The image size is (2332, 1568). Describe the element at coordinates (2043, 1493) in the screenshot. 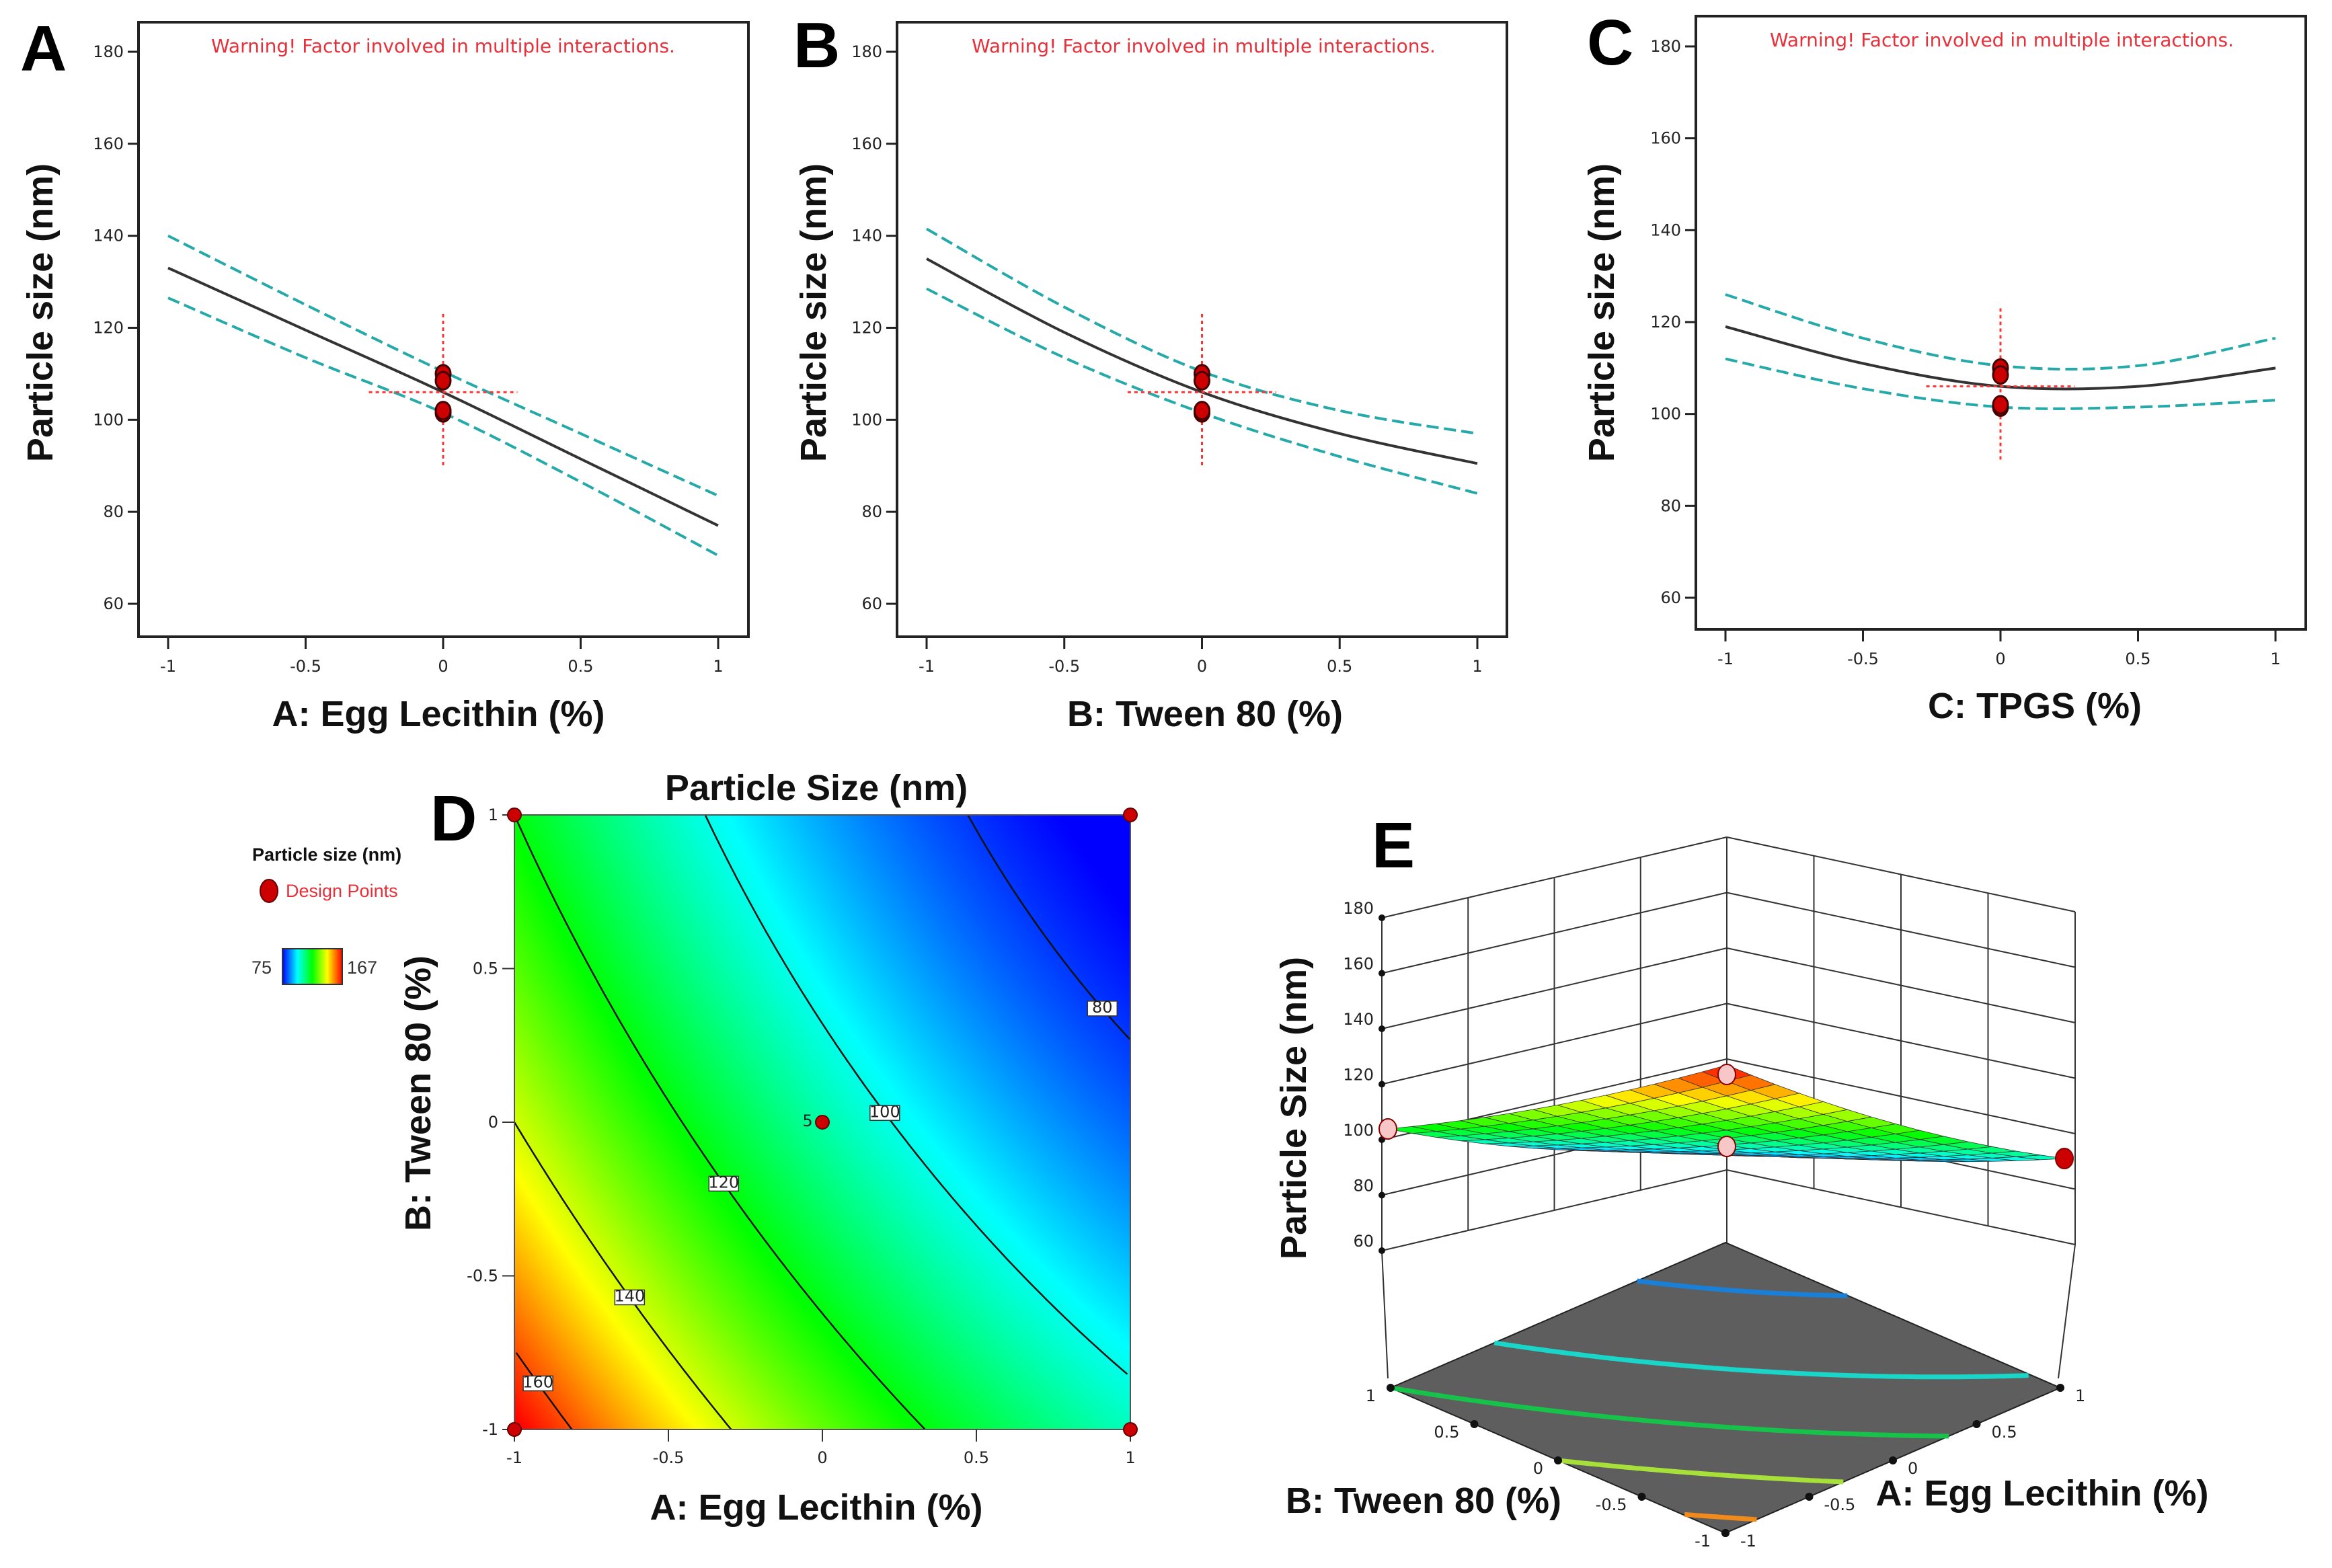

I see `a-axis-title: A: Egg Lecithin (%)` at that location.